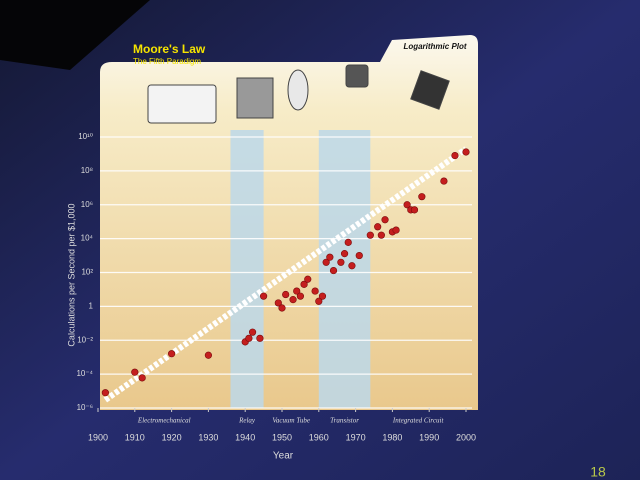 The image size is (640, 480). What do you see at coordinates (392, 437) in the screenshot?
I see `x-tick-label: 1980` at bounding box center [392, 437].